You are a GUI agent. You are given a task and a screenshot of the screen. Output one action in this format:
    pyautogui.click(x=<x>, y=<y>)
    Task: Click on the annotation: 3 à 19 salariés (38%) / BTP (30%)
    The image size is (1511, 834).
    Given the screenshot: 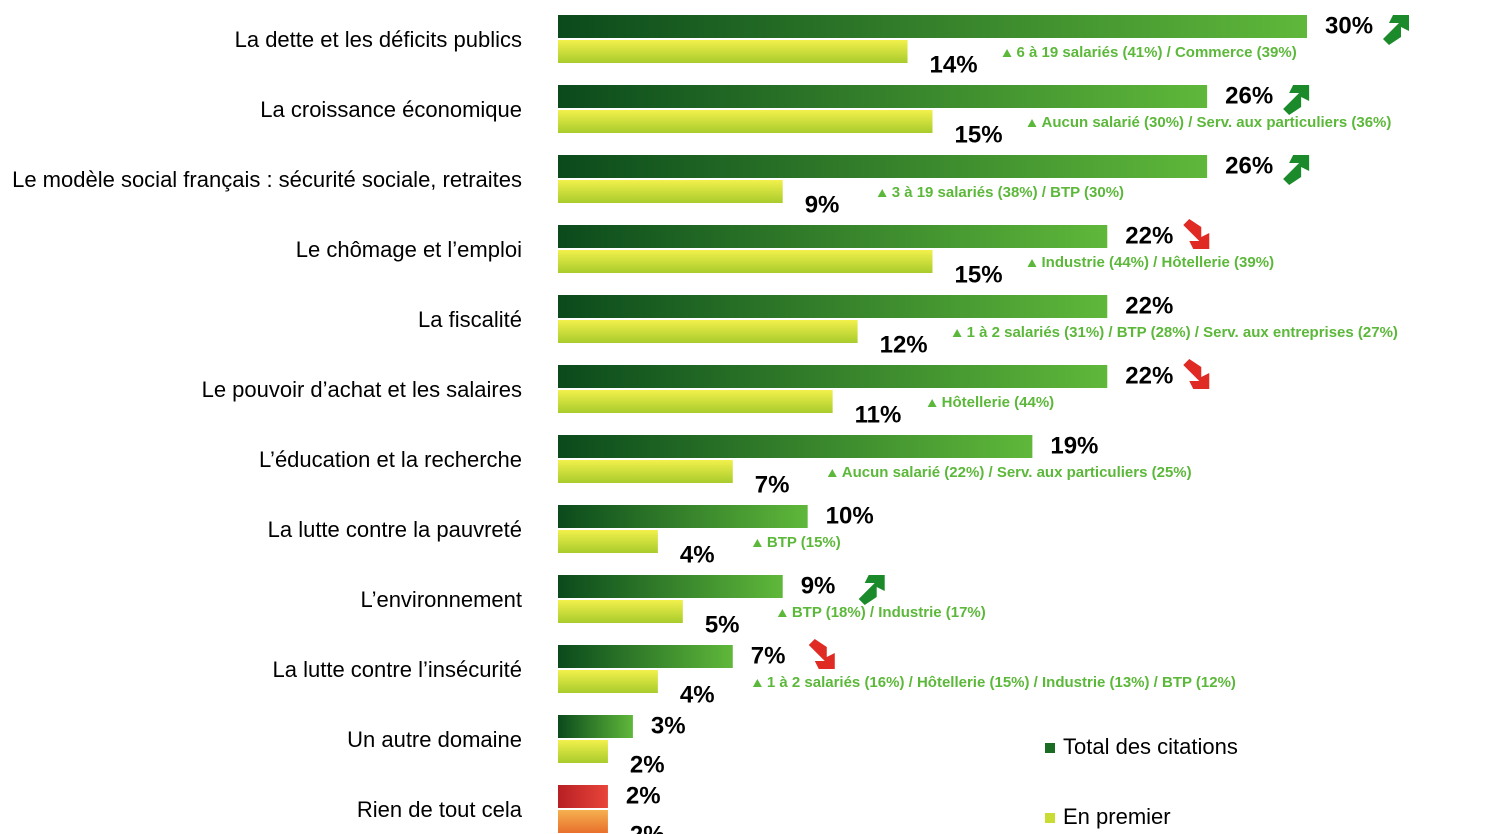 What is the action you would take?
    pyautogui.click(x=1008, y=192)
    